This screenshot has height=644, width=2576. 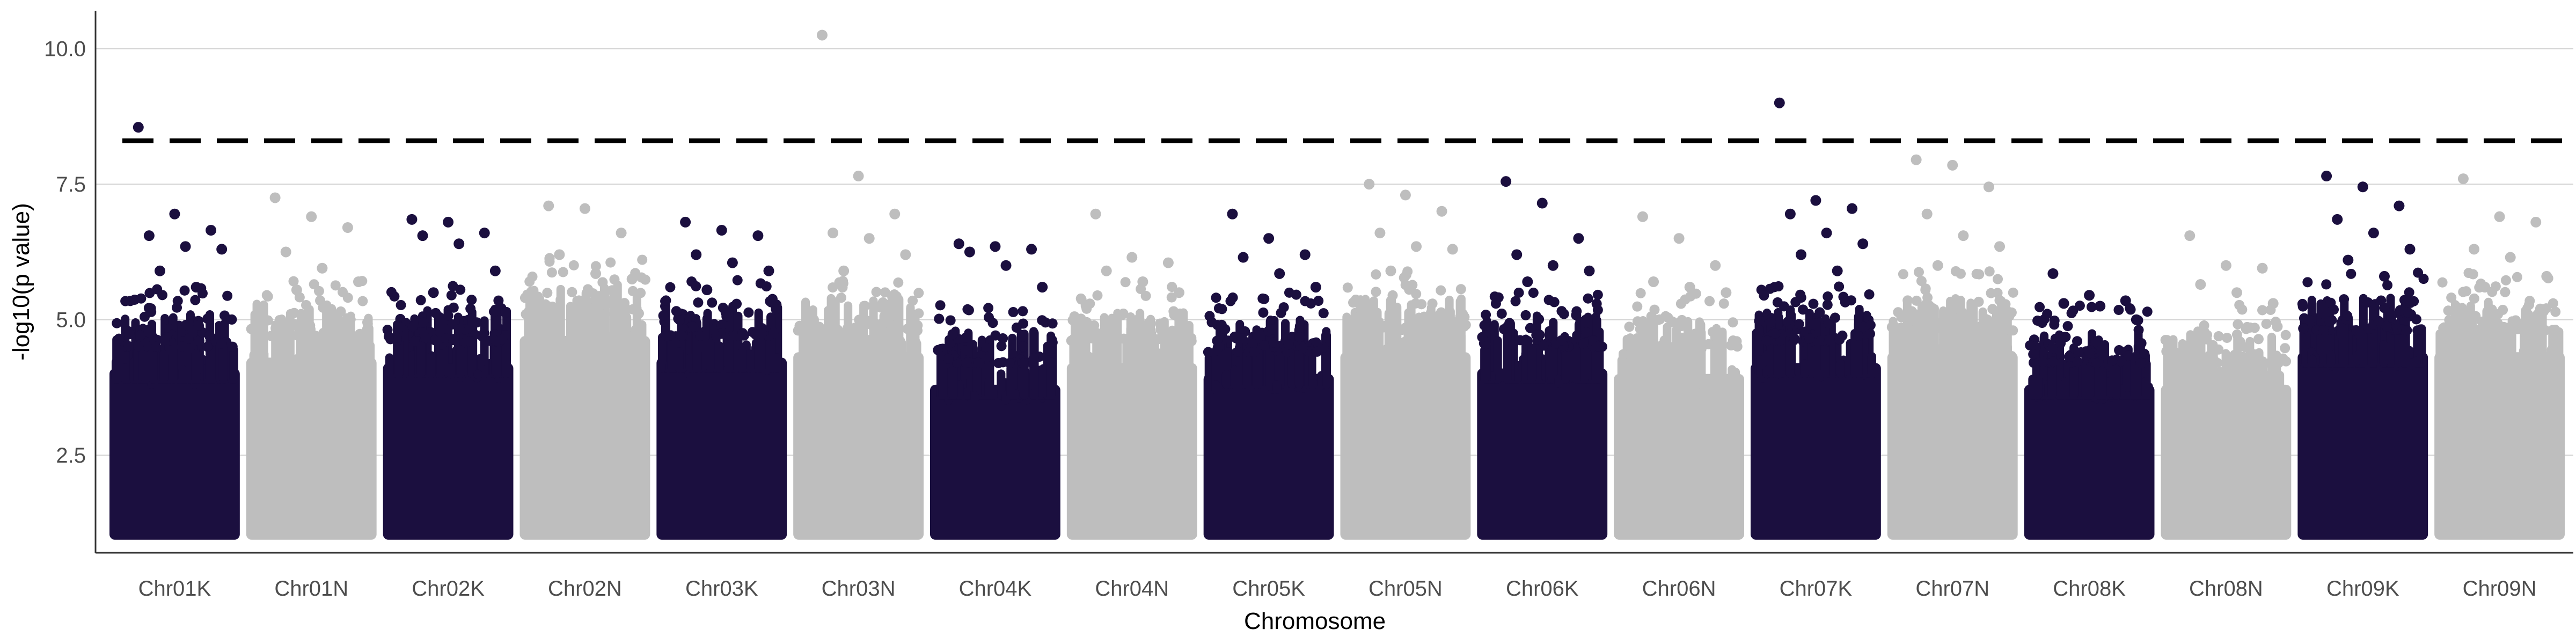 I want to click on x-tick-label: Chr03N, so click(x=859, y=589).